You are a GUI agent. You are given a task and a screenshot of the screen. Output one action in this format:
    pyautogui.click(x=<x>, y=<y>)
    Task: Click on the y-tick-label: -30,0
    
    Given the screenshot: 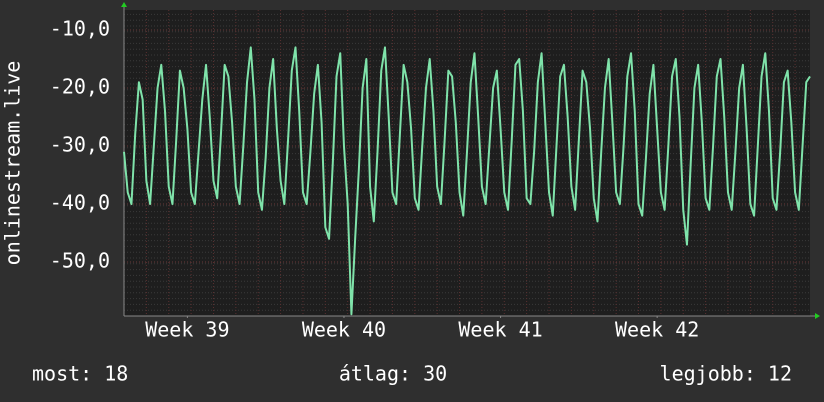 What is the action you would take?
    pyautogui.click(x=80, y=145)
    